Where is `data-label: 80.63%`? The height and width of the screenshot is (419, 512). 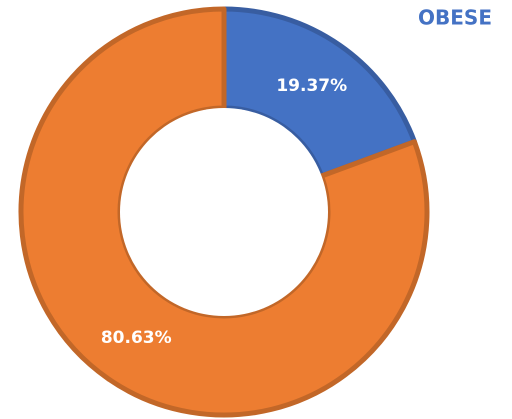
data-label: 80.63% is located at coordinates (136, 338).